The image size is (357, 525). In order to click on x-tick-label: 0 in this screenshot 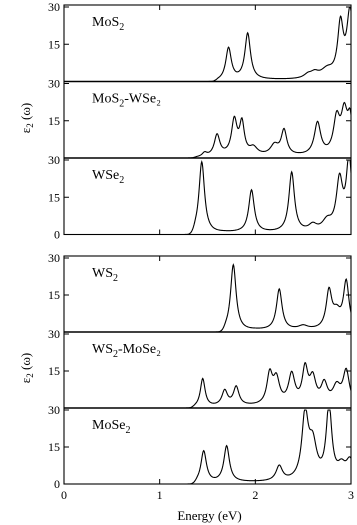, I will do `click(64, 495)`.